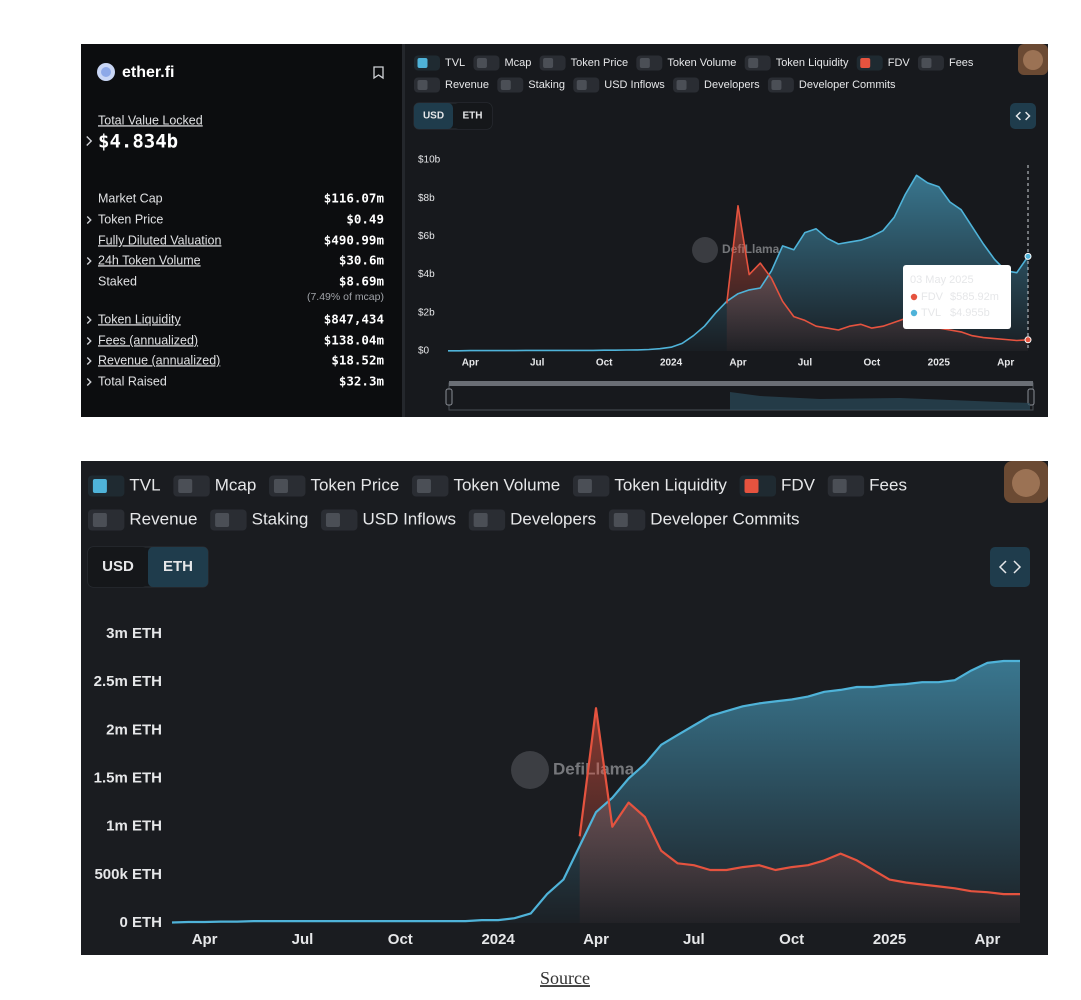  What do you see at coordinates (134, 633) in the screenshot?
I see `y-tick-label: 3m ETH` at bounding box center [134, 633].